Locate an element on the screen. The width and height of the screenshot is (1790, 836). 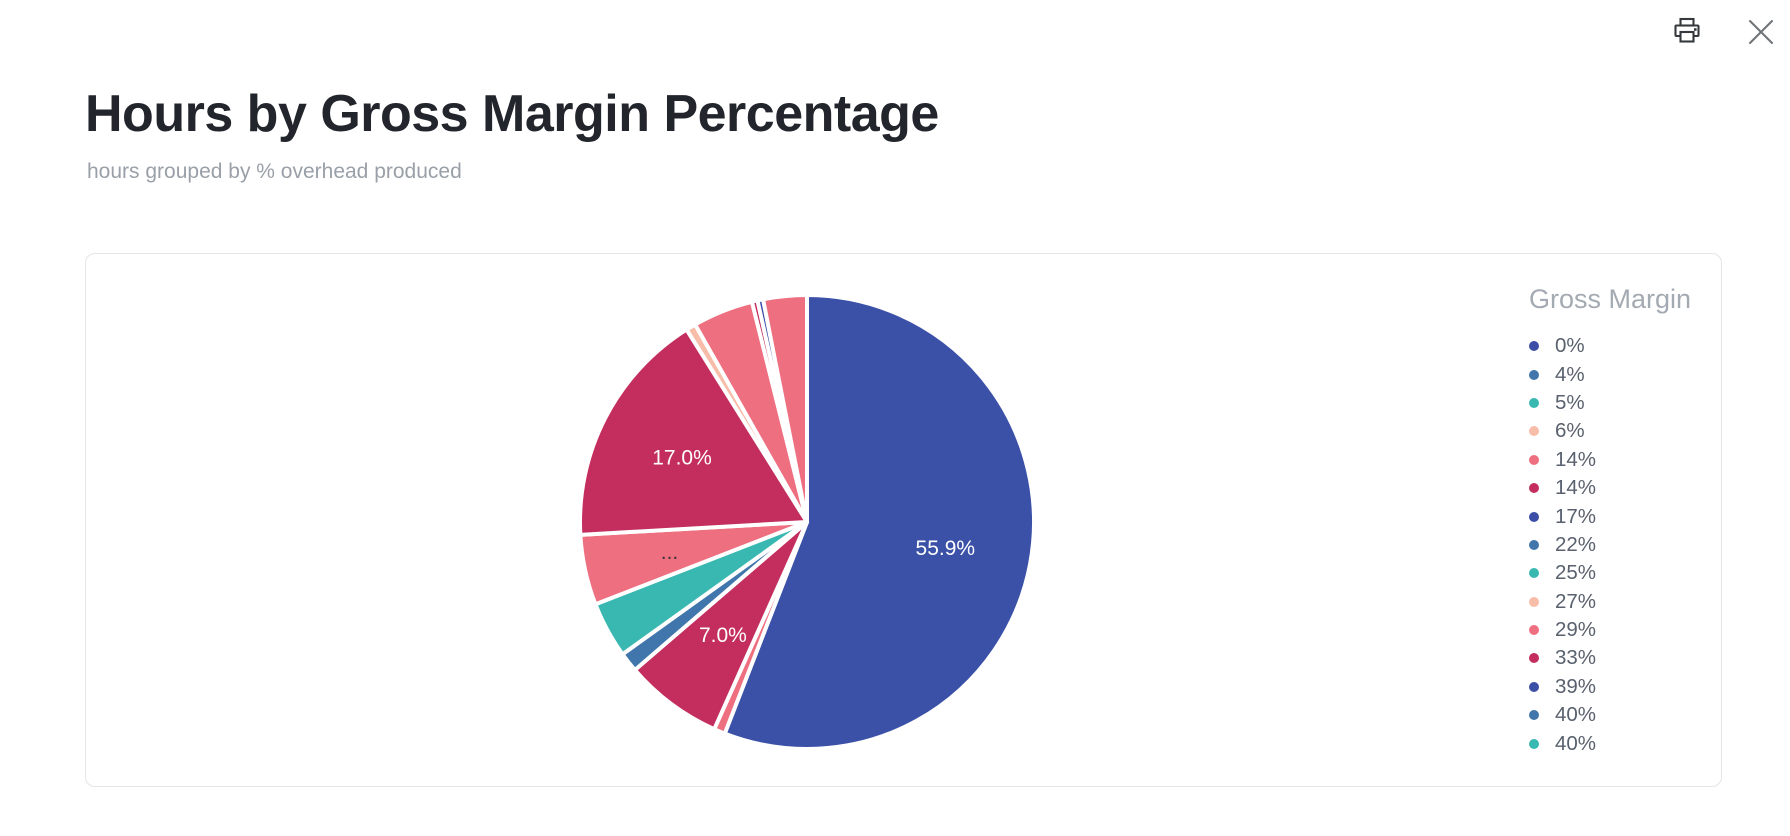
legend-label: 22% is located at coordinates (1576, 544).